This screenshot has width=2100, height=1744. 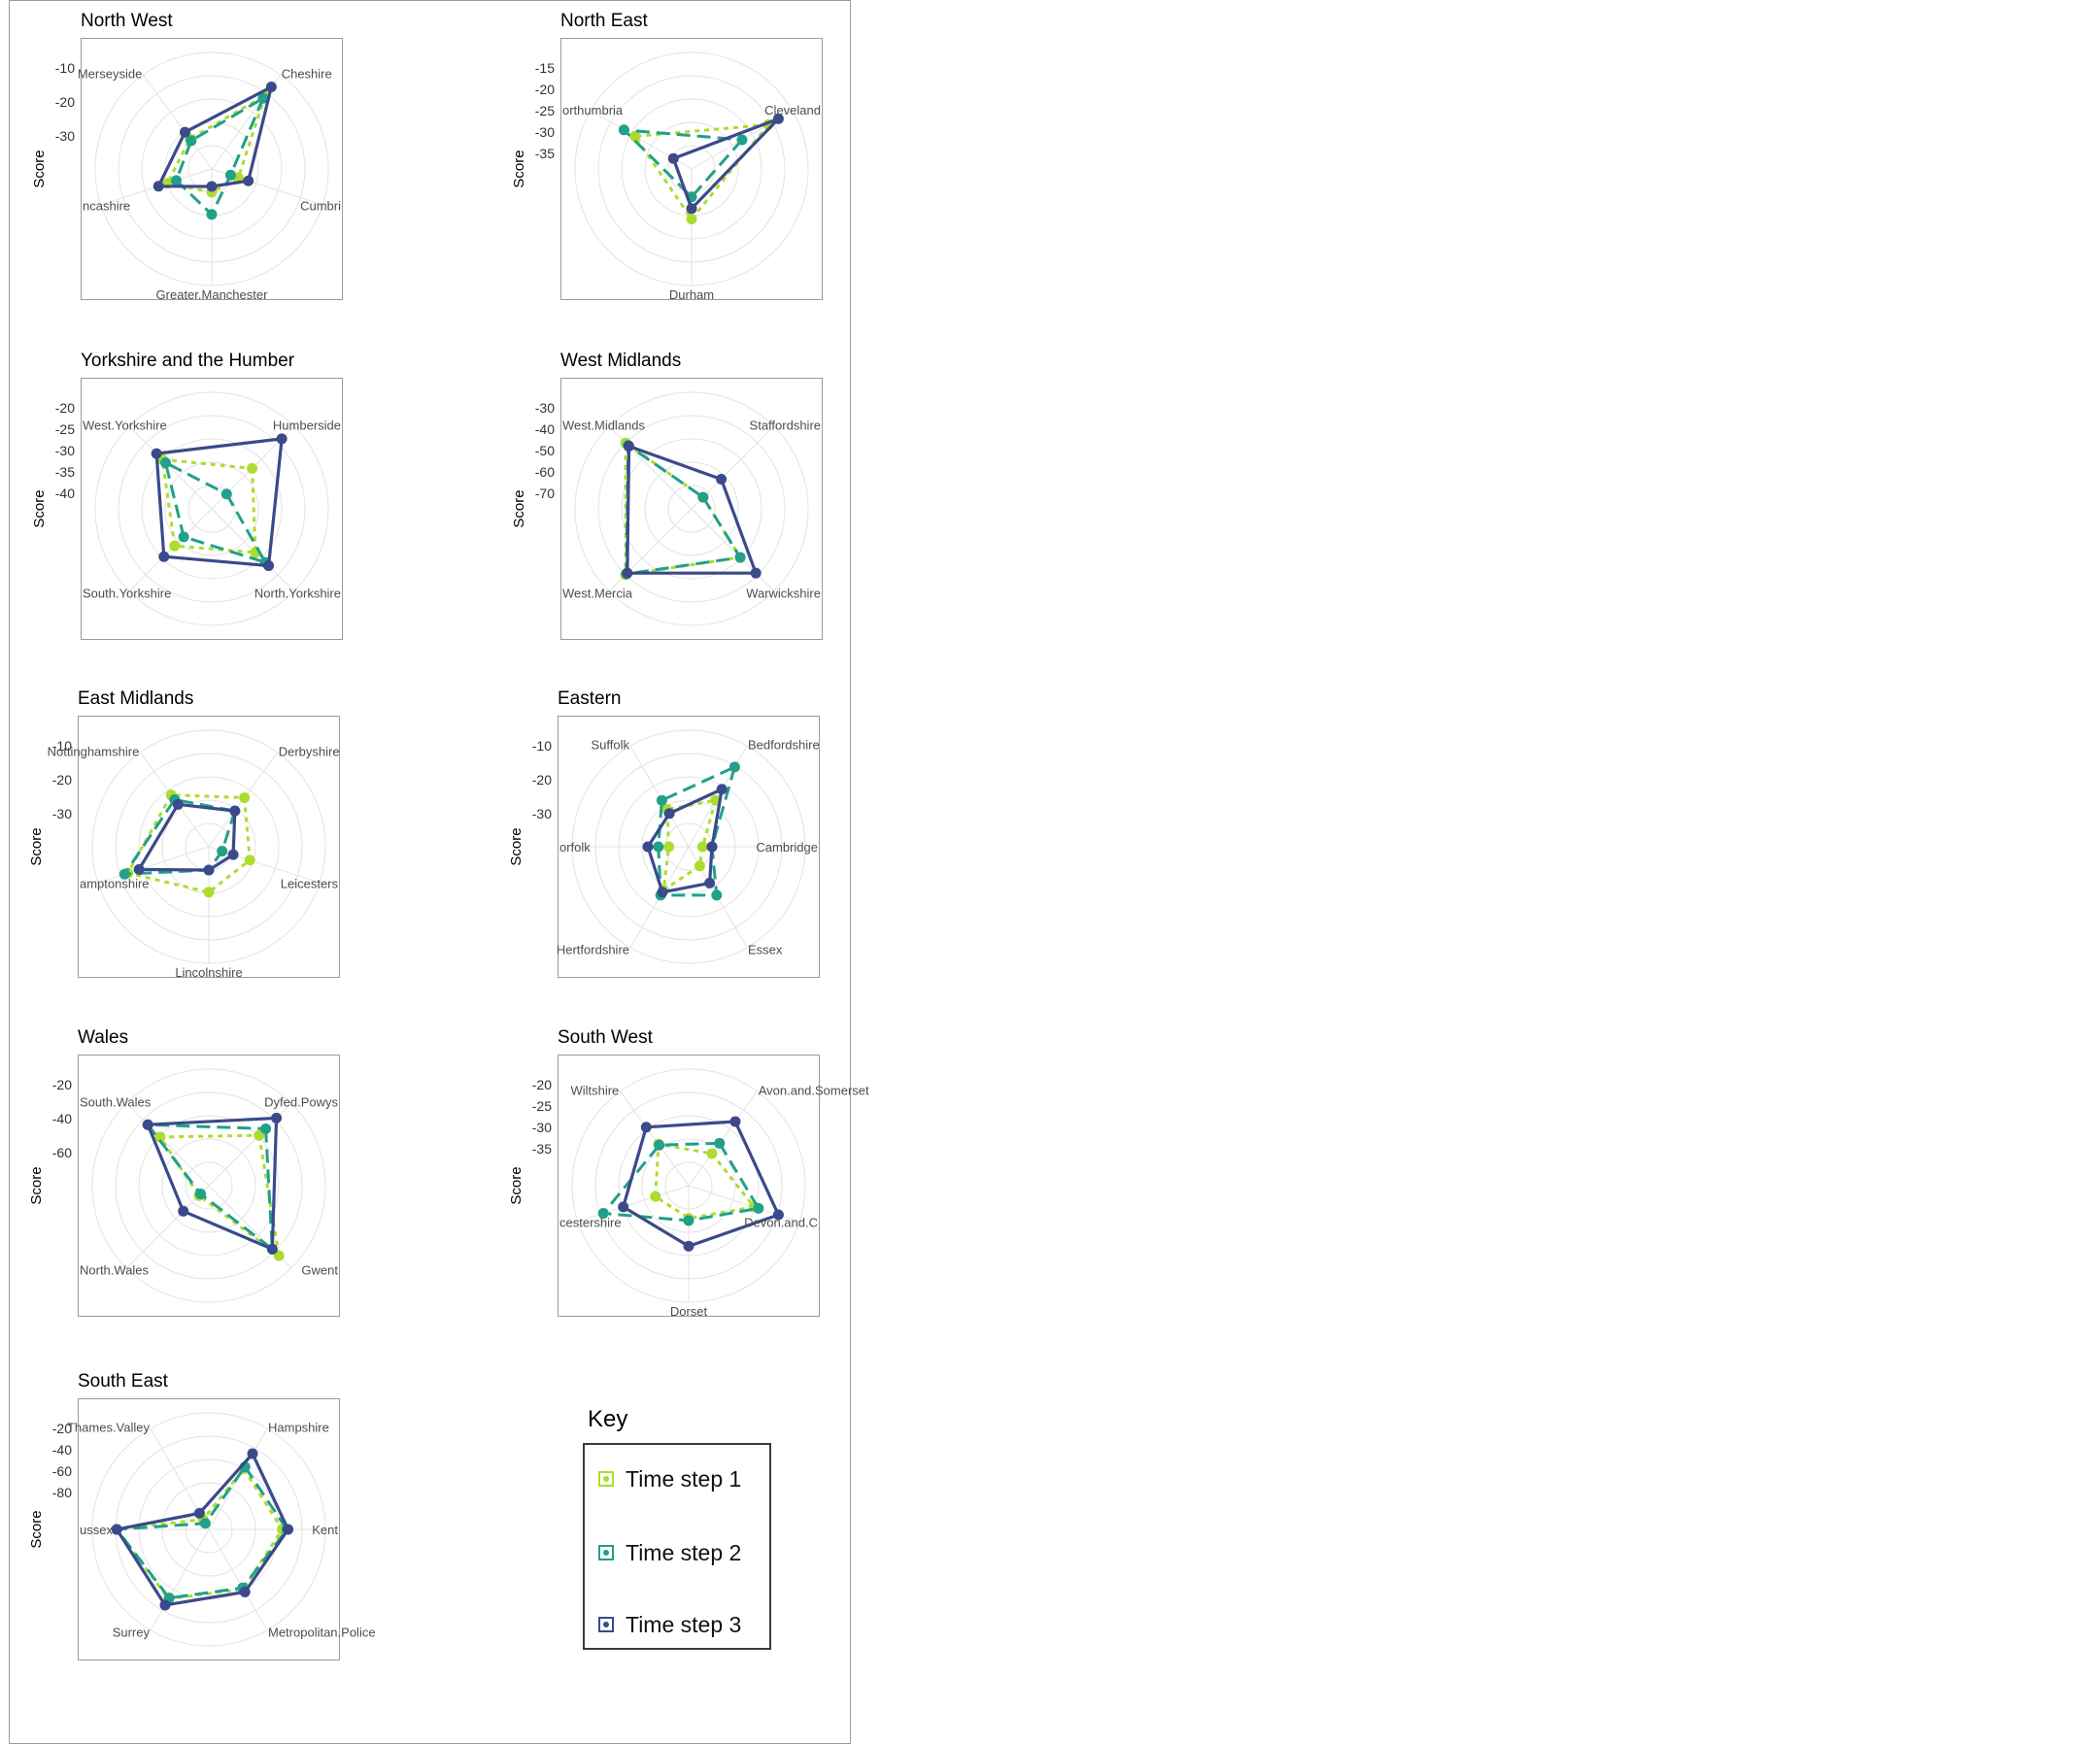 What do you see at coordinates (65, 493) in the screenshot?
I see `y-tick-label: -40` at bounding box center [65, 493].